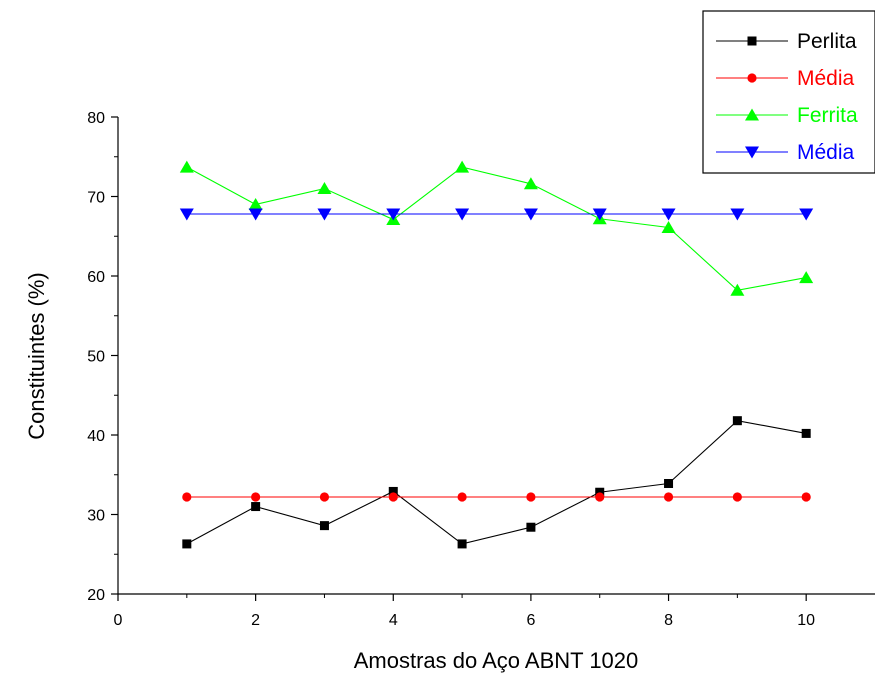 The width and height of the screenshot is (875, 673). Describe the element at coordinates (118, 620) in the screenshot. I see `x-tick-label: 0` at that location.